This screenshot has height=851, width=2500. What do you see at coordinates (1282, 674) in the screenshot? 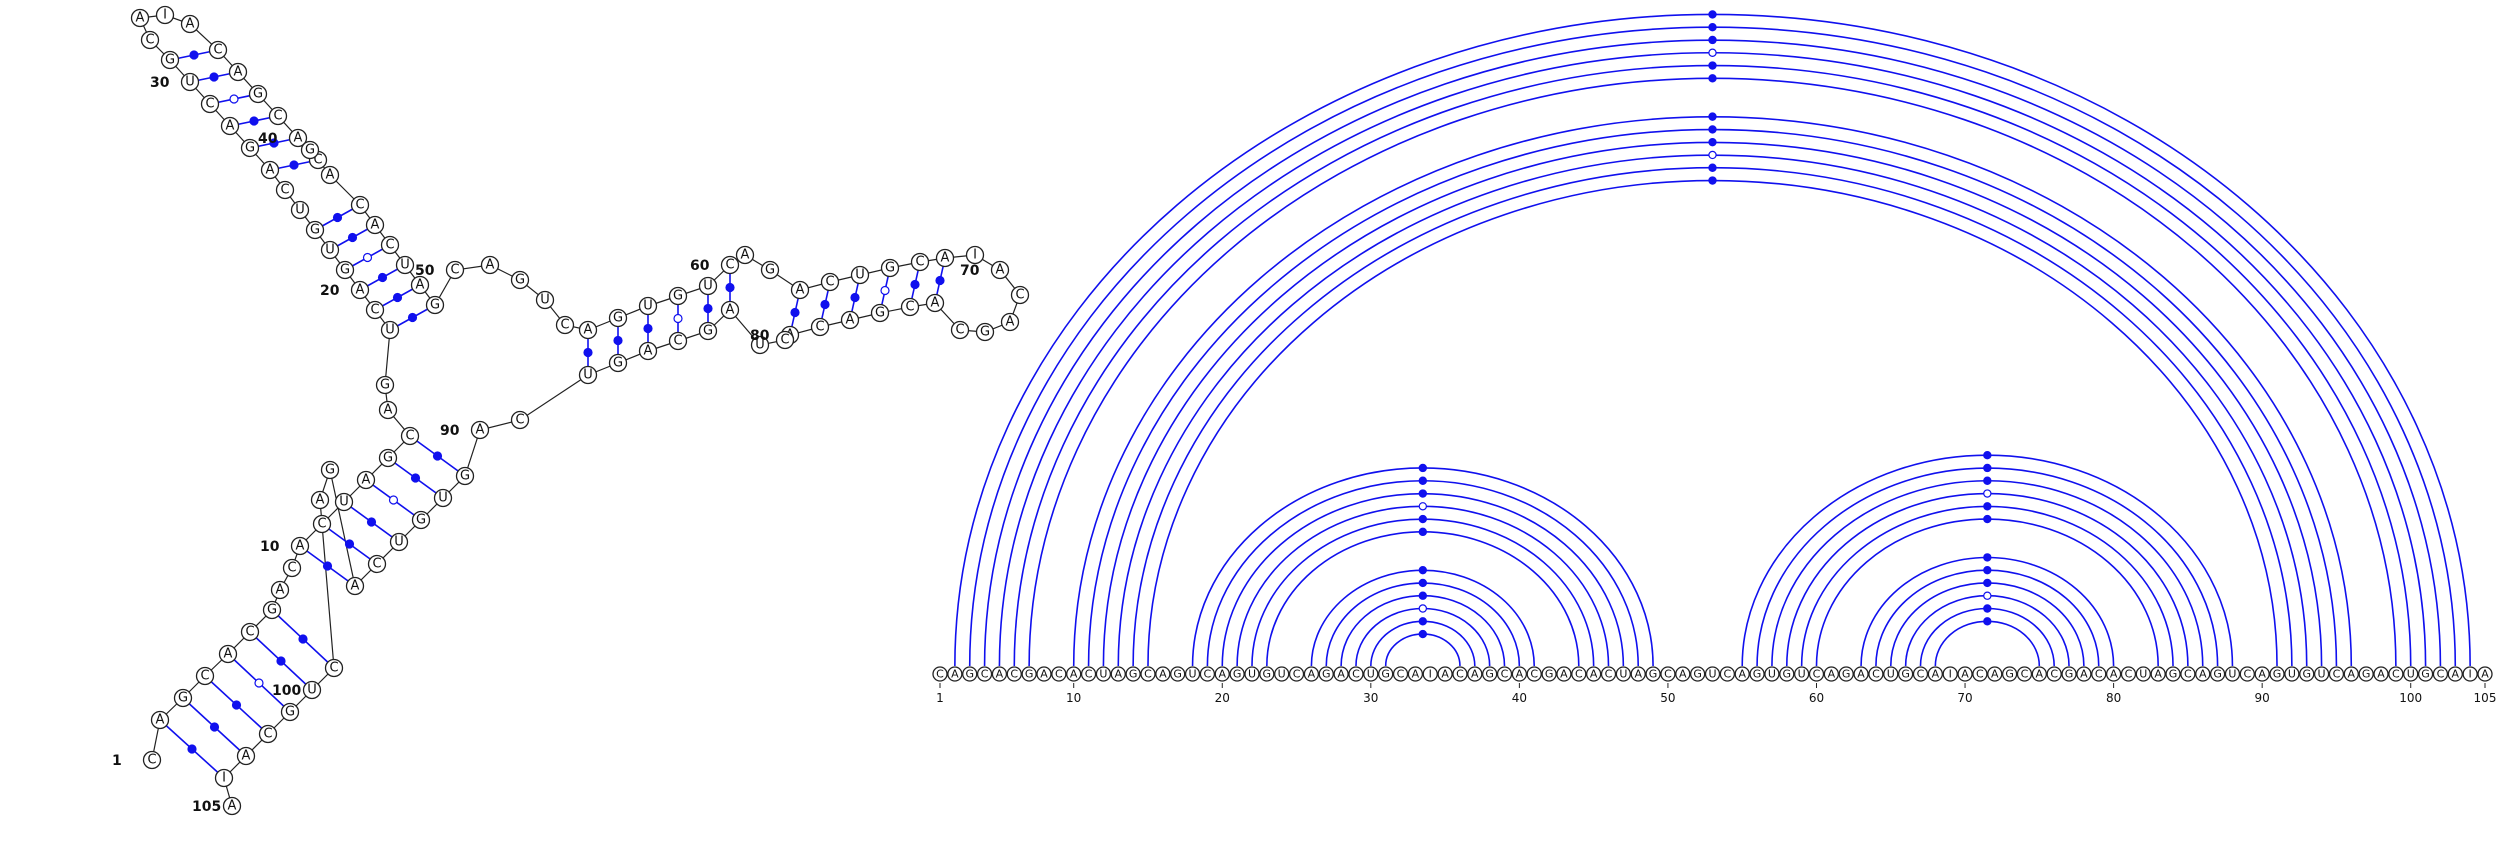
I see `arc-nucleotide-24: U` at bounding box center [1282, 674].